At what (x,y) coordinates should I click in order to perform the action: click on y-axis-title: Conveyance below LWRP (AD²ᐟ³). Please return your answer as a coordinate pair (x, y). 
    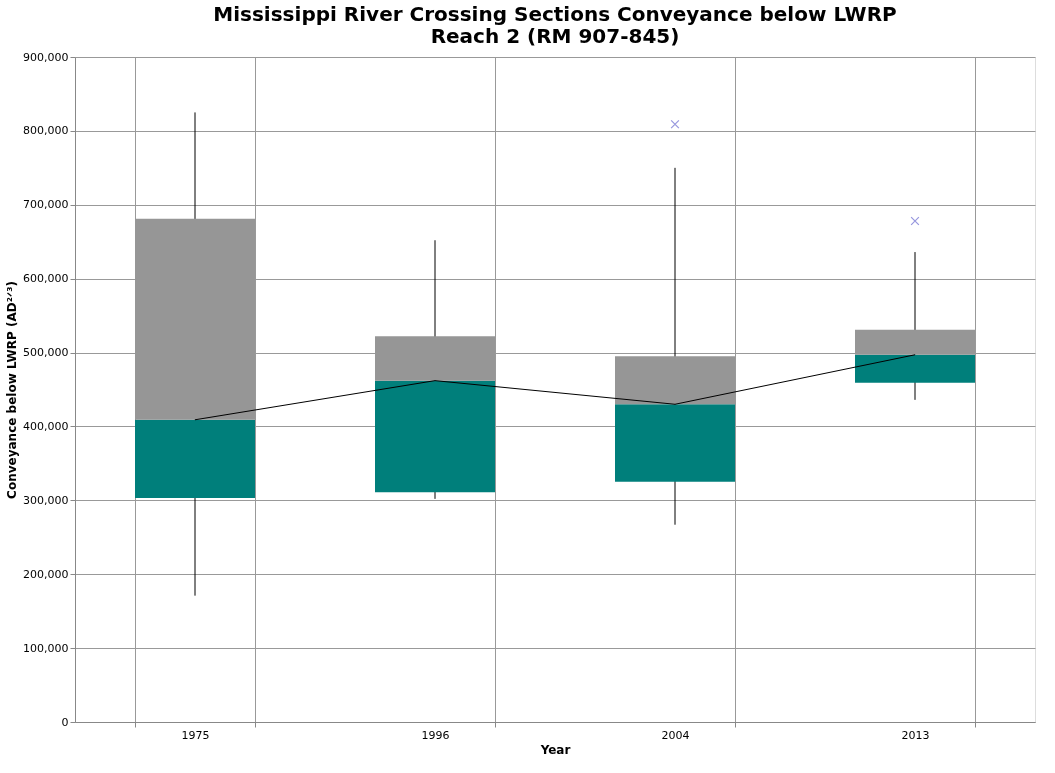
    Looking at the image, I should click on (12, 390).